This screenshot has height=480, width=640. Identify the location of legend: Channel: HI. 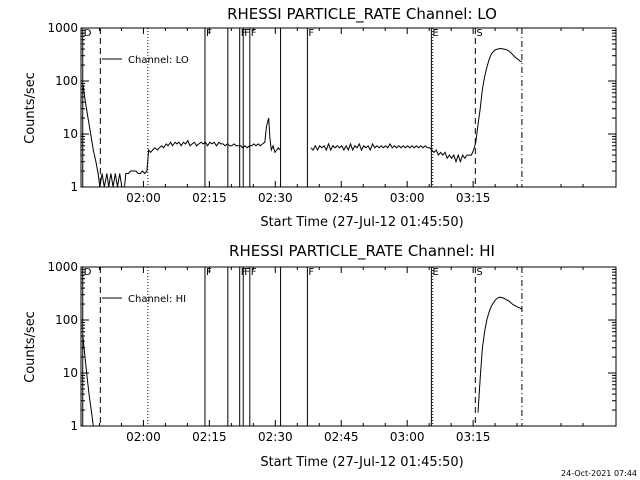
(144, 299).